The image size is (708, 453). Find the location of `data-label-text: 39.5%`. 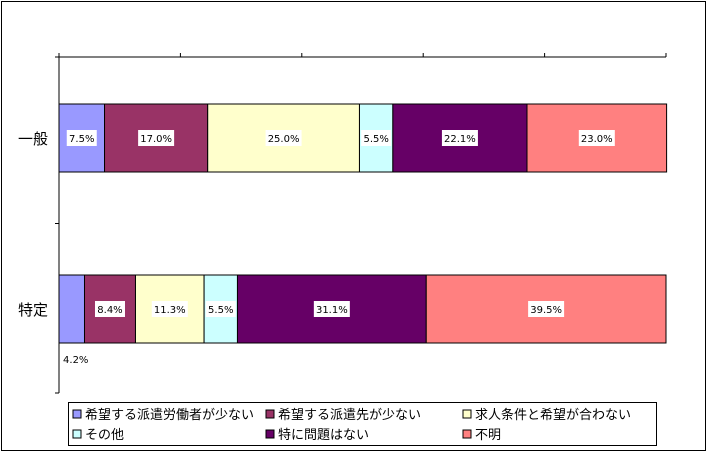

data-label-text: 39.5% is located at coordinates (546, 310).